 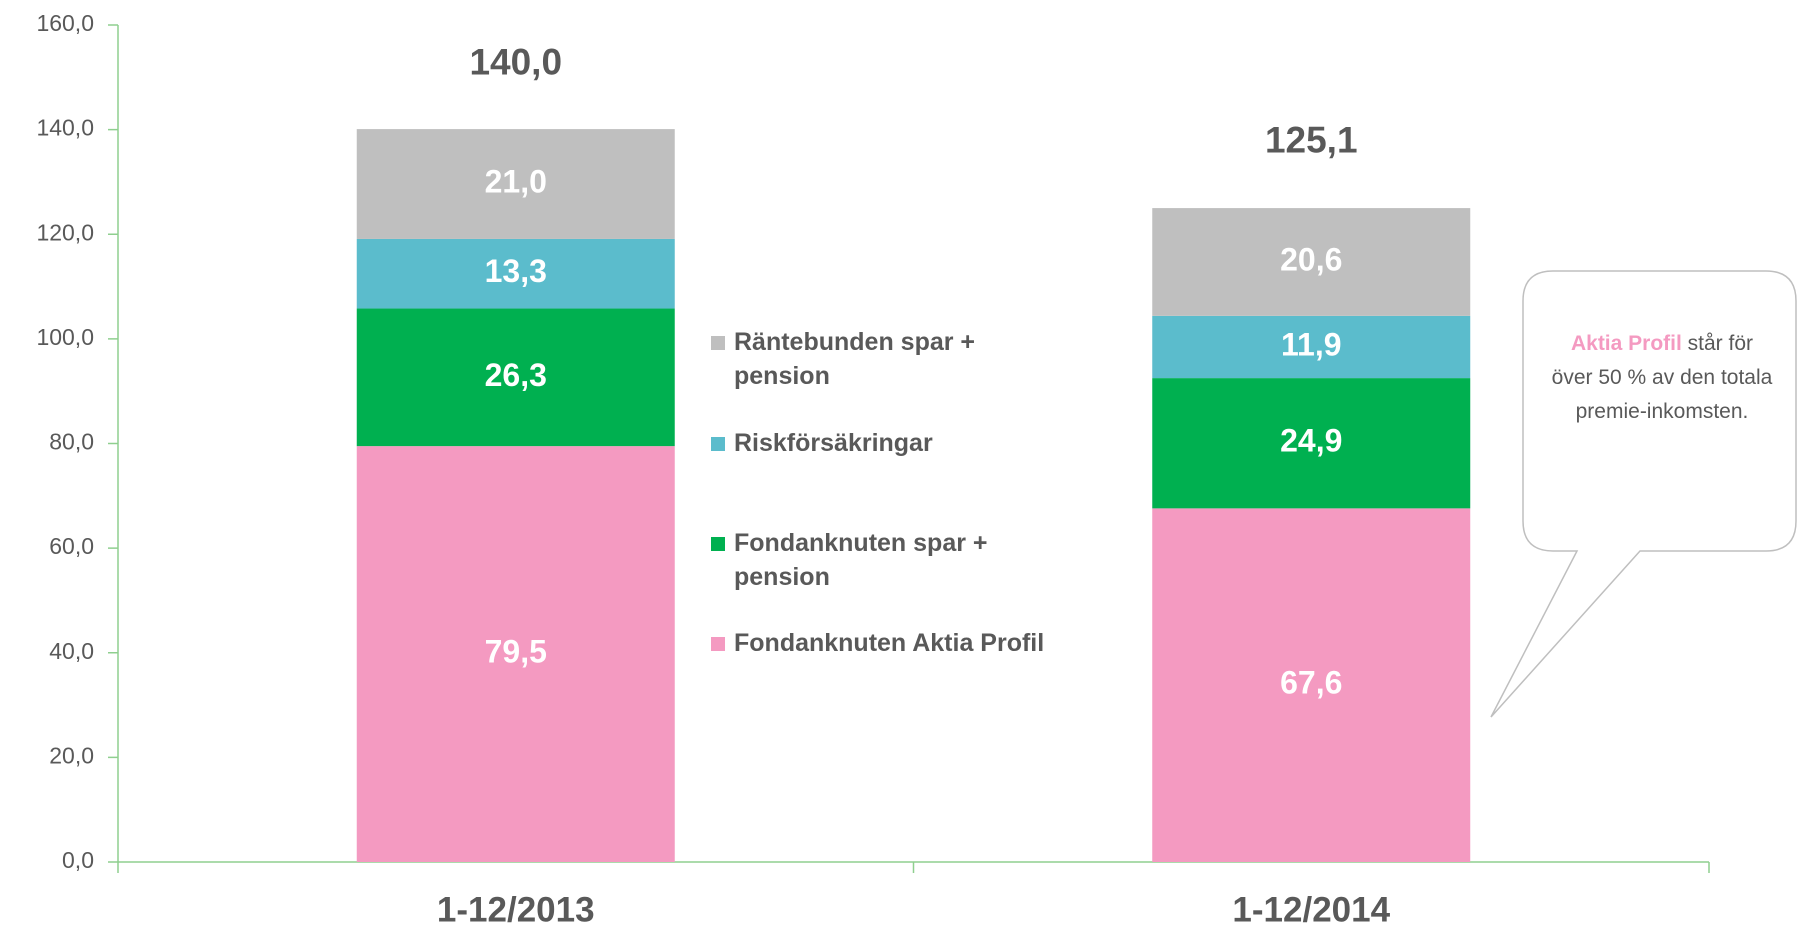 What do you see at coordinates (1311, 139) in the screenshot?
I see `total-label: 125,1` at bounding box center [1311, 139].